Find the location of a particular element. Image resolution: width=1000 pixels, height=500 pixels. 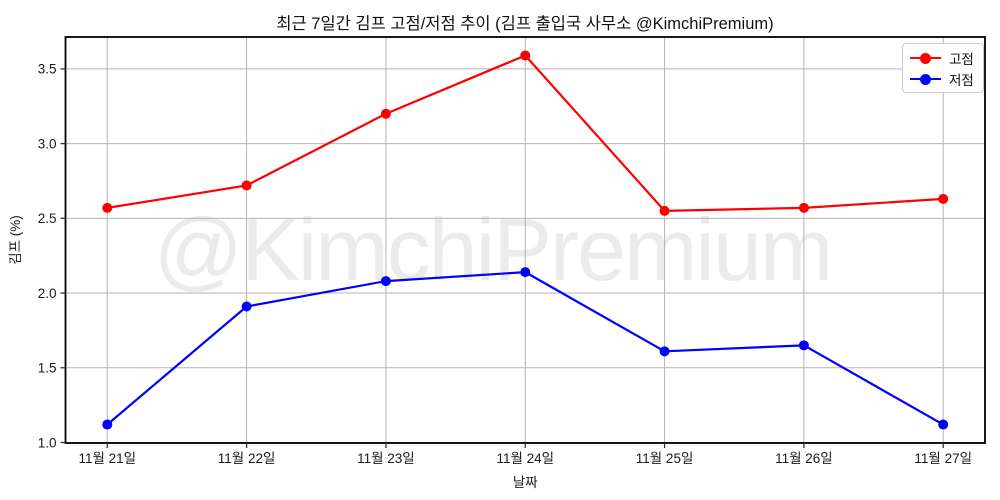

y-tick-label: 2.5 is located at coordinates (47, 218).